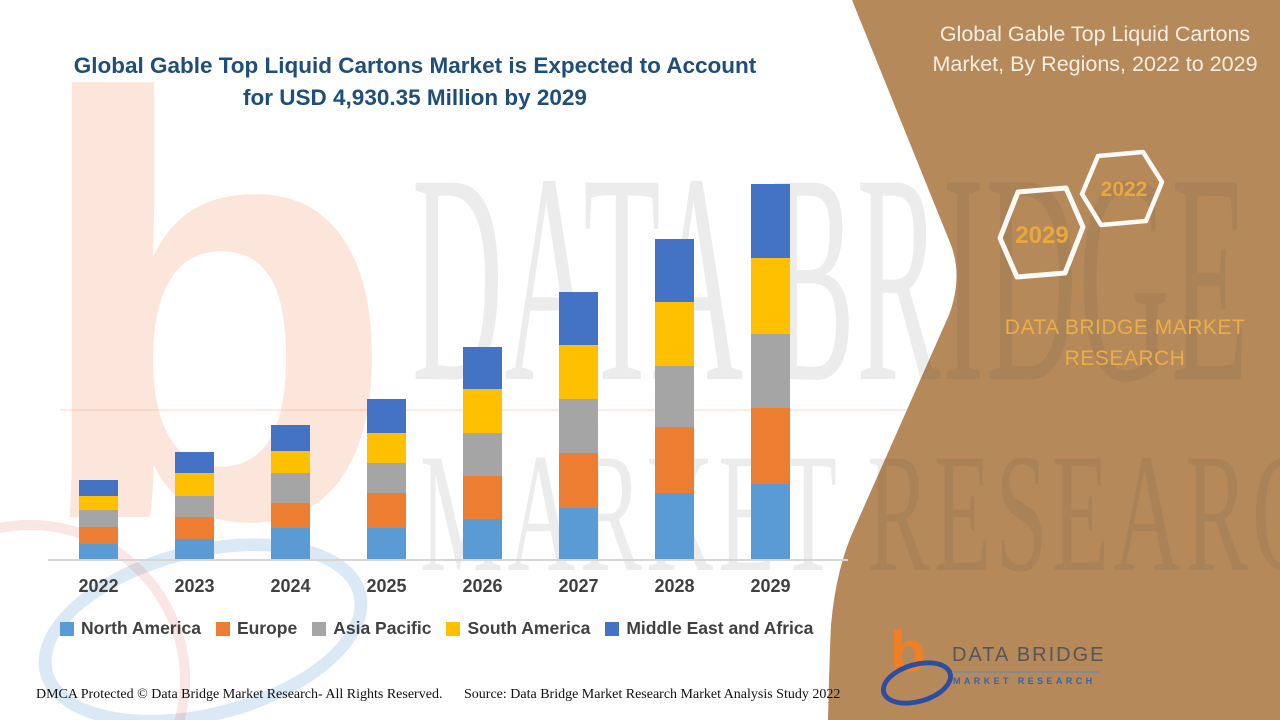 Image resolution: width=1280 pixels, height=720 pixels. What do you see at coordinates (386, 511) in the screenshot?
I see `bar-segment-europe-2025` at bounding box center [386, 511].